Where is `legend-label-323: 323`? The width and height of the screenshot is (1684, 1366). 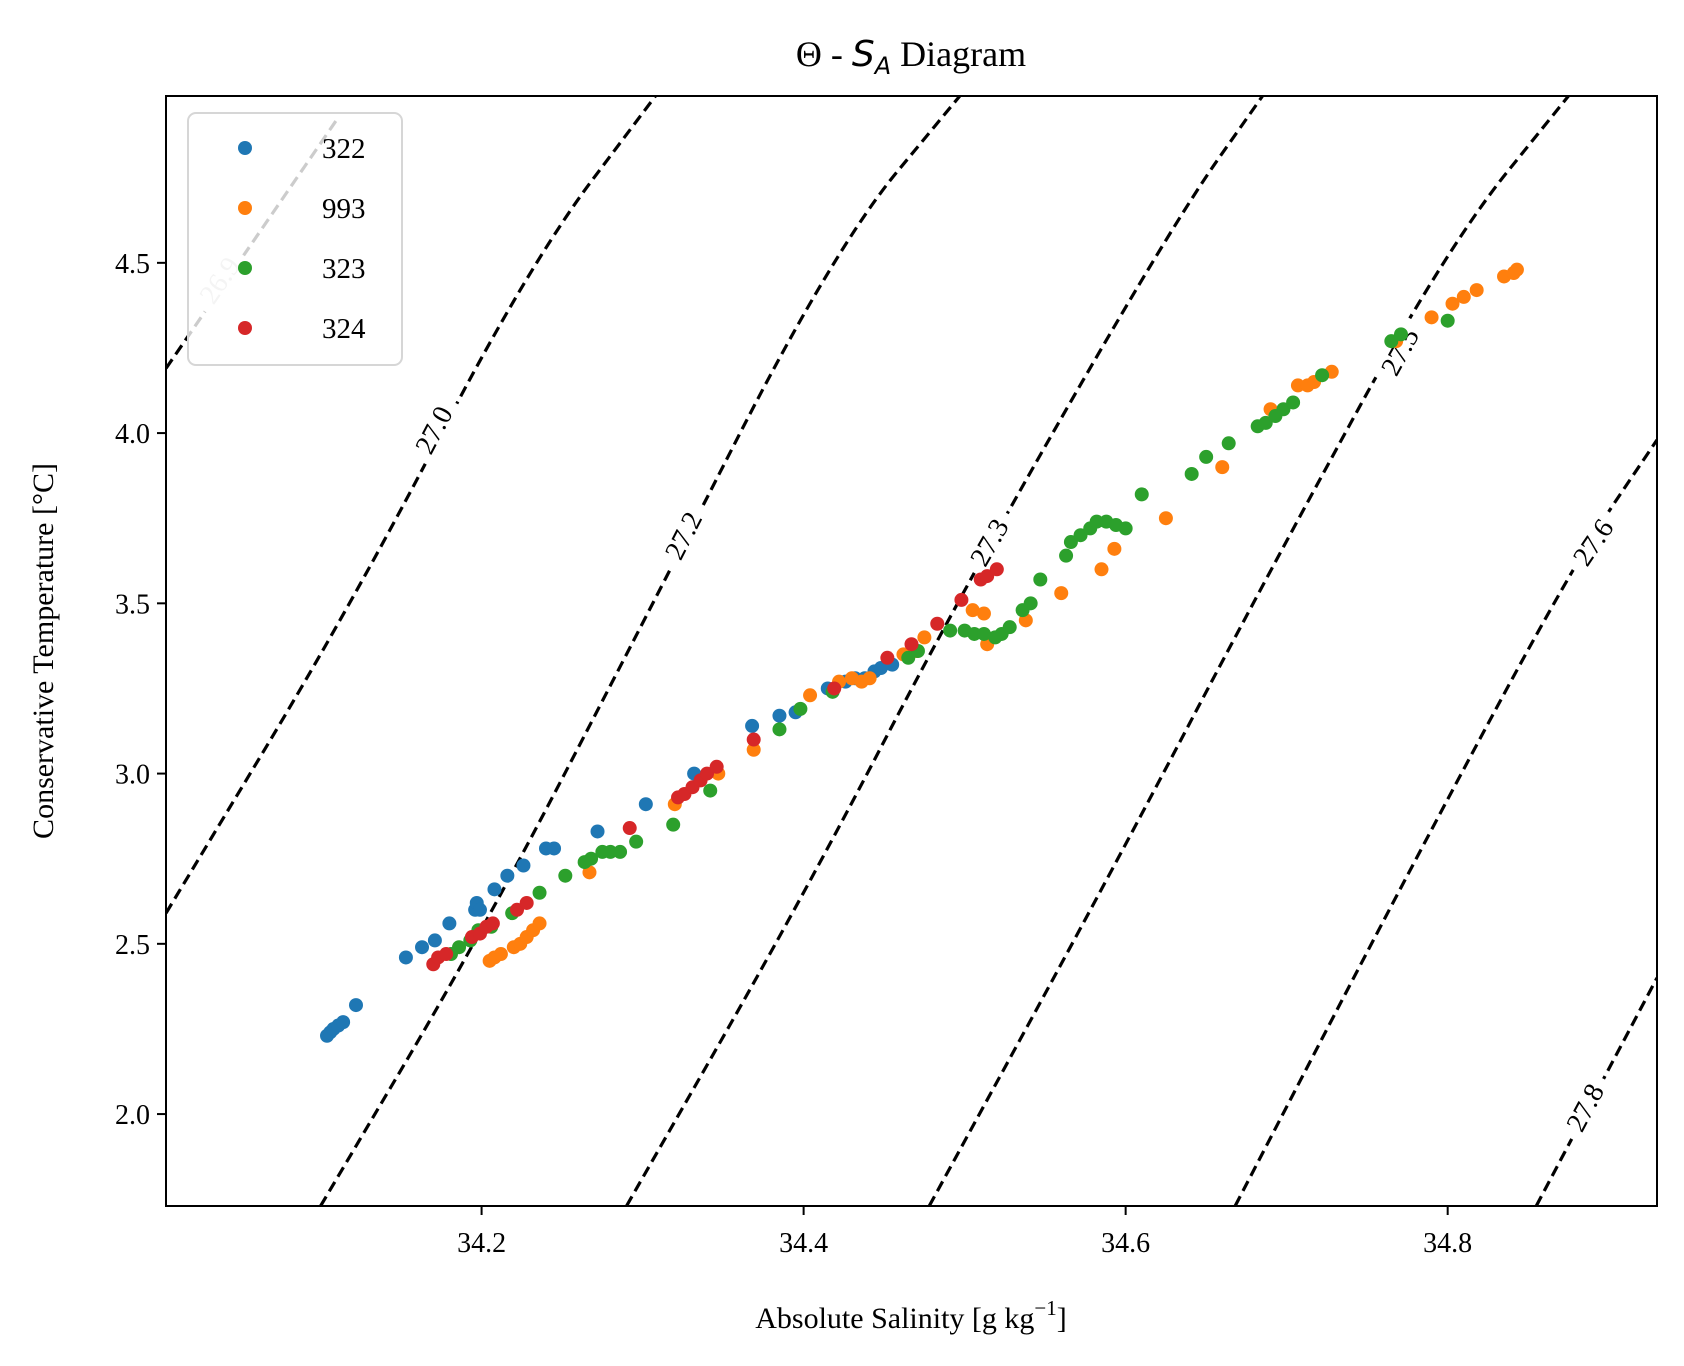
legend-label-323: 323 is located at coordinates (344, 269).